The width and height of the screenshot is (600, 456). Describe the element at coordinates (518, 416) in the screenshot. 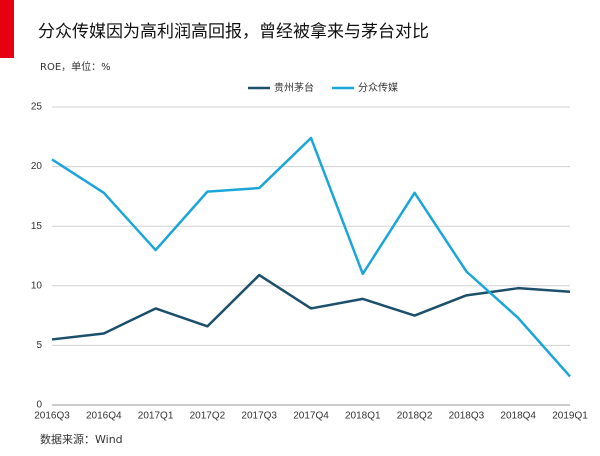

I see `x-tick-label: 2018Q4` at that location.